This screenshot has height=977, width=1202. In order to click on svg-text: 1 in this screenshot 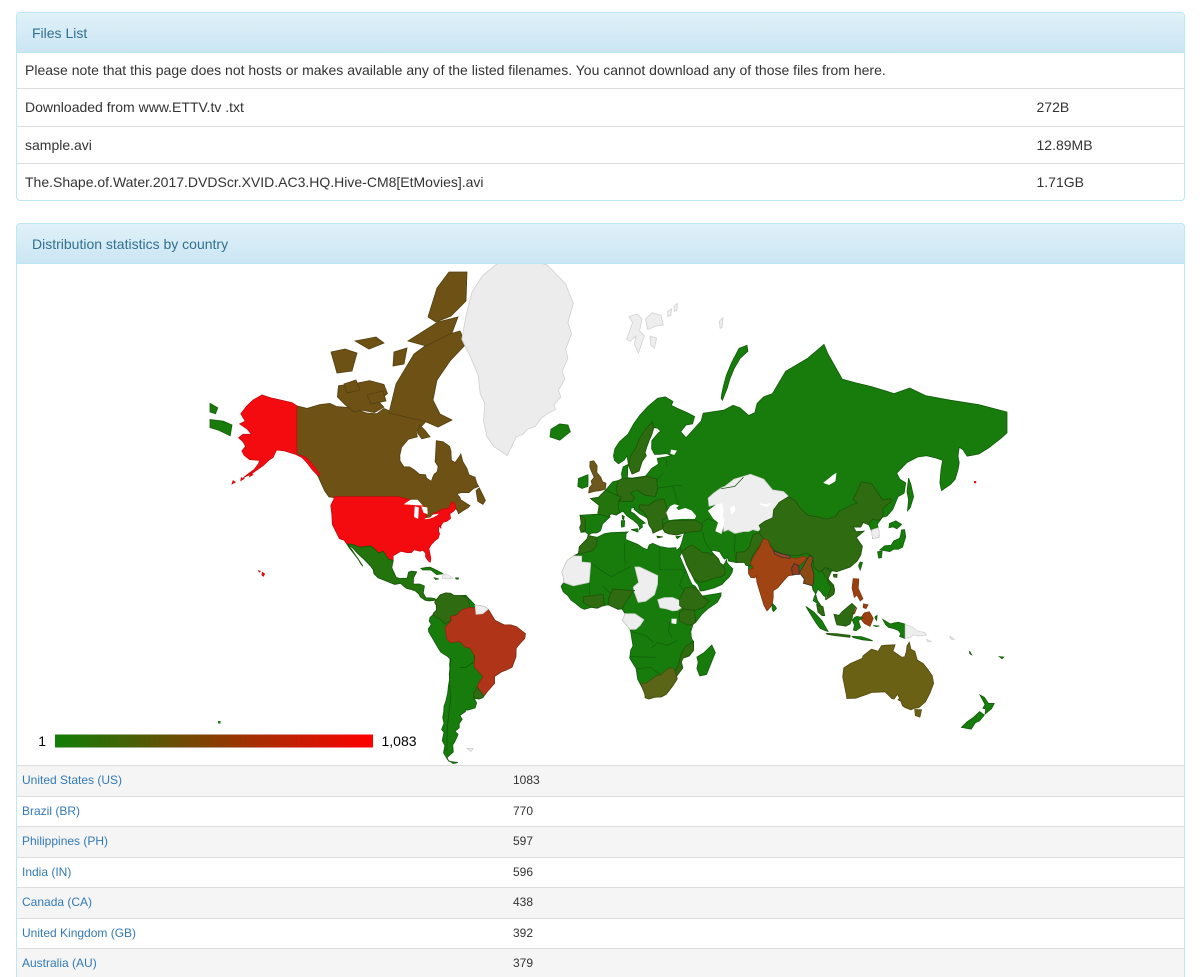, I will do `click(42, 741)`.